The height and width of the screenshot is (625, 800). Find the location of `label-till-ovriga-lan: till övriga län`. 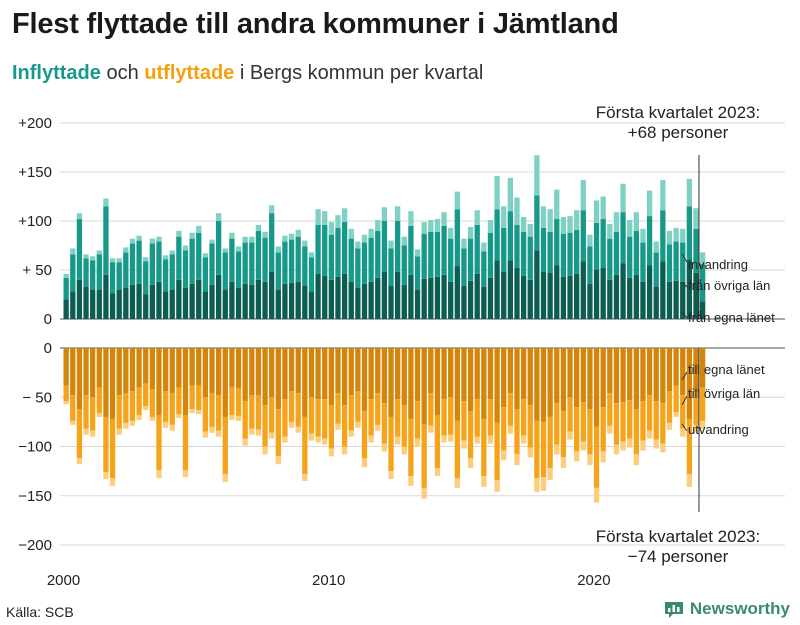

label-till-ovriga-lan: till övriga län is located at coordinates (724, 393).